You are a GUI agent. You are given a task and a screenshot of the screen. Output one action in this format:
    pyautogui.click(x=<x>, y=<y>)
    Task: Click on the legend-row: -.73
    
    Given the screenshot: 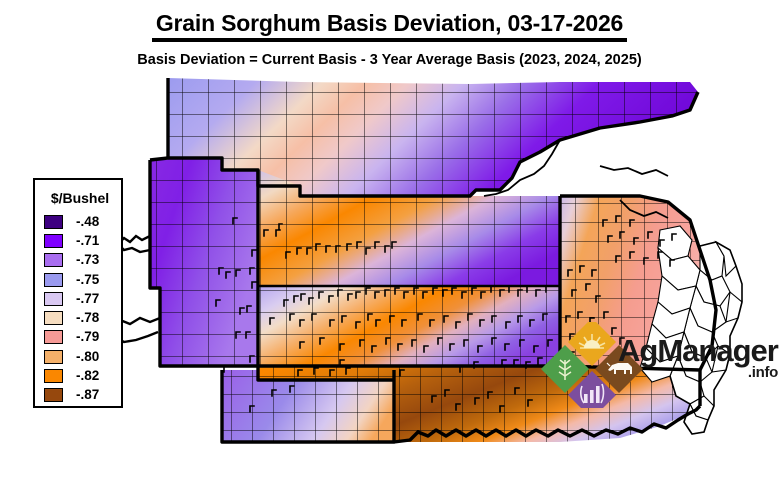 What is the action you would take?
    pyautogui.click(x=80, y=260)
    